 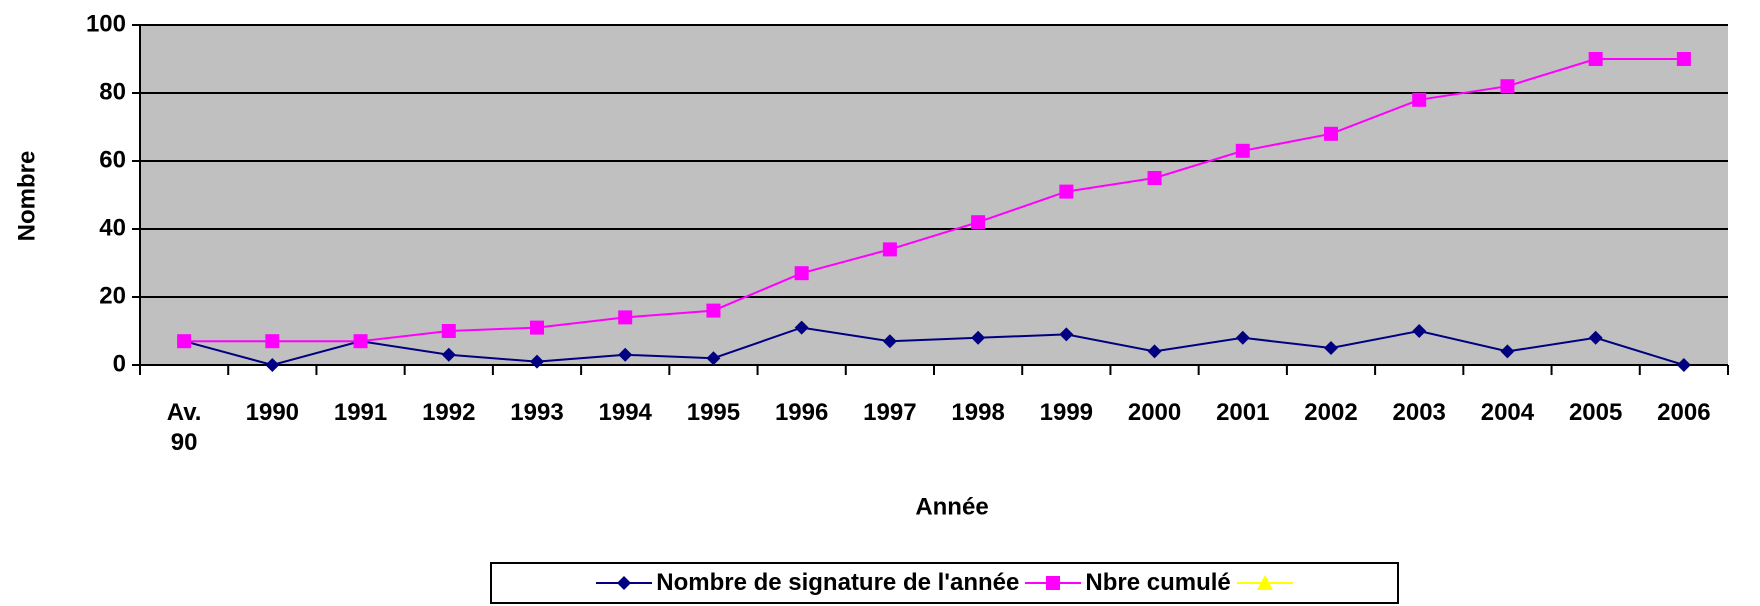 I want to click on x-tick-label: 1993, so click(x=537, y=412).